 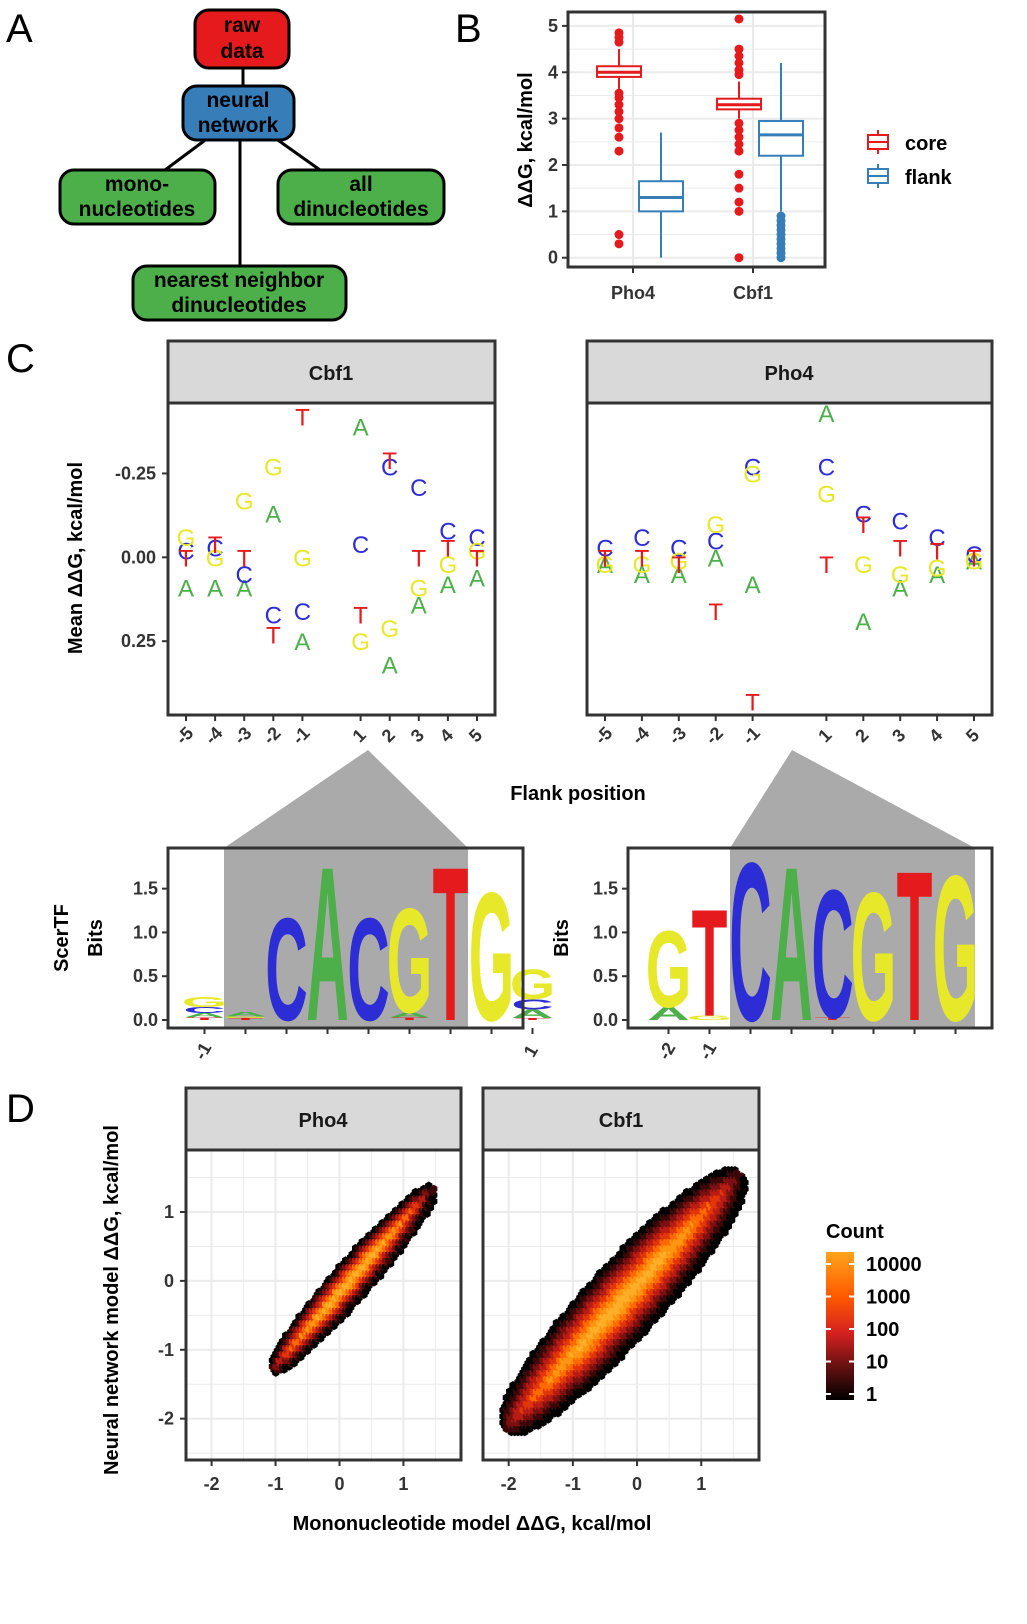 What do you see at coordinates (20, 359) in the screenshot?
I see `panel-label-c: C` at bounding box center [20, 359].